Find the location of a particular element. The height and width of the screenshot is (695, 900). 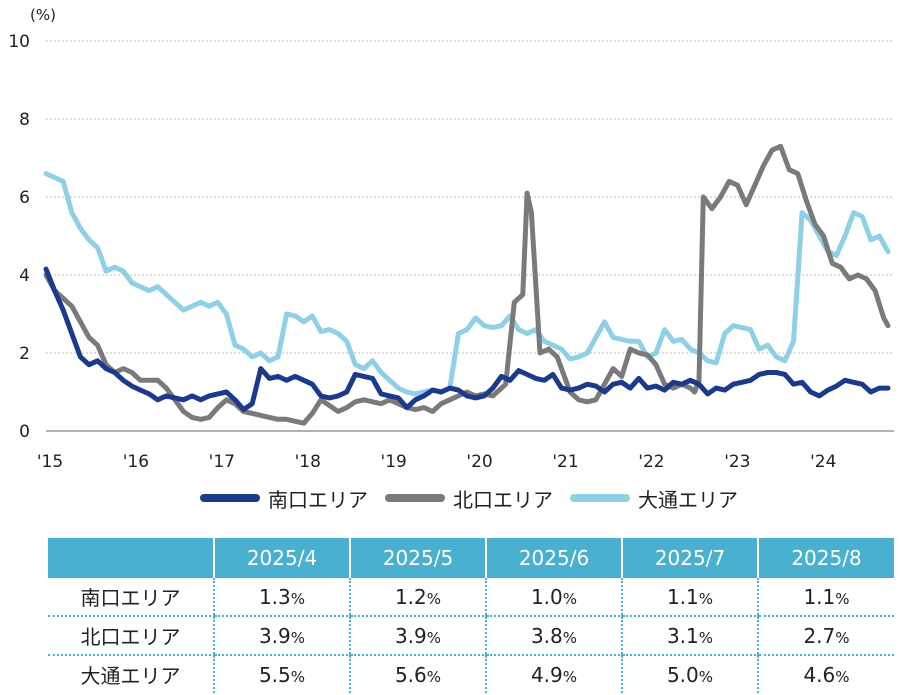

table-cell: 1.3% is located at coordinates (281, 597).